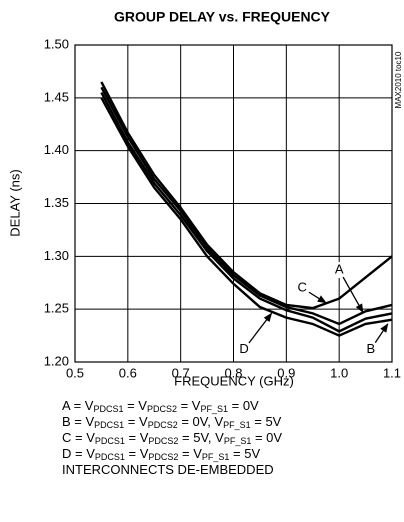  Describe the element at coordinates (233, 372) in the screenshot. I see `x-tick-label: 0.8` at that location.